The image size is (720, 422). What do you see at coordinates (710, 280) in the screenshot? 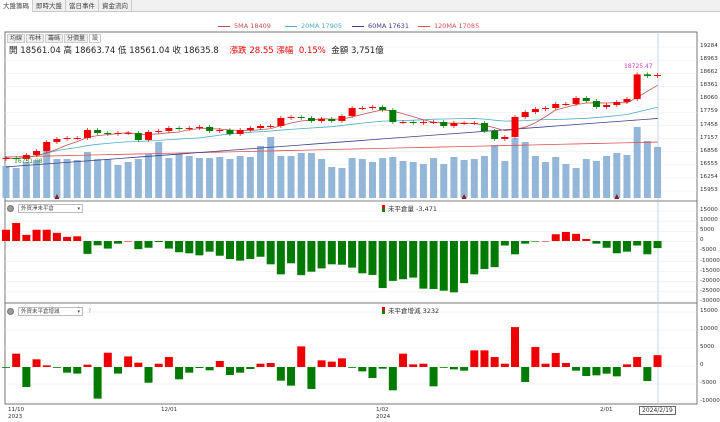
I see `netoi-tick: -20000` at bounding box center [710, 280].